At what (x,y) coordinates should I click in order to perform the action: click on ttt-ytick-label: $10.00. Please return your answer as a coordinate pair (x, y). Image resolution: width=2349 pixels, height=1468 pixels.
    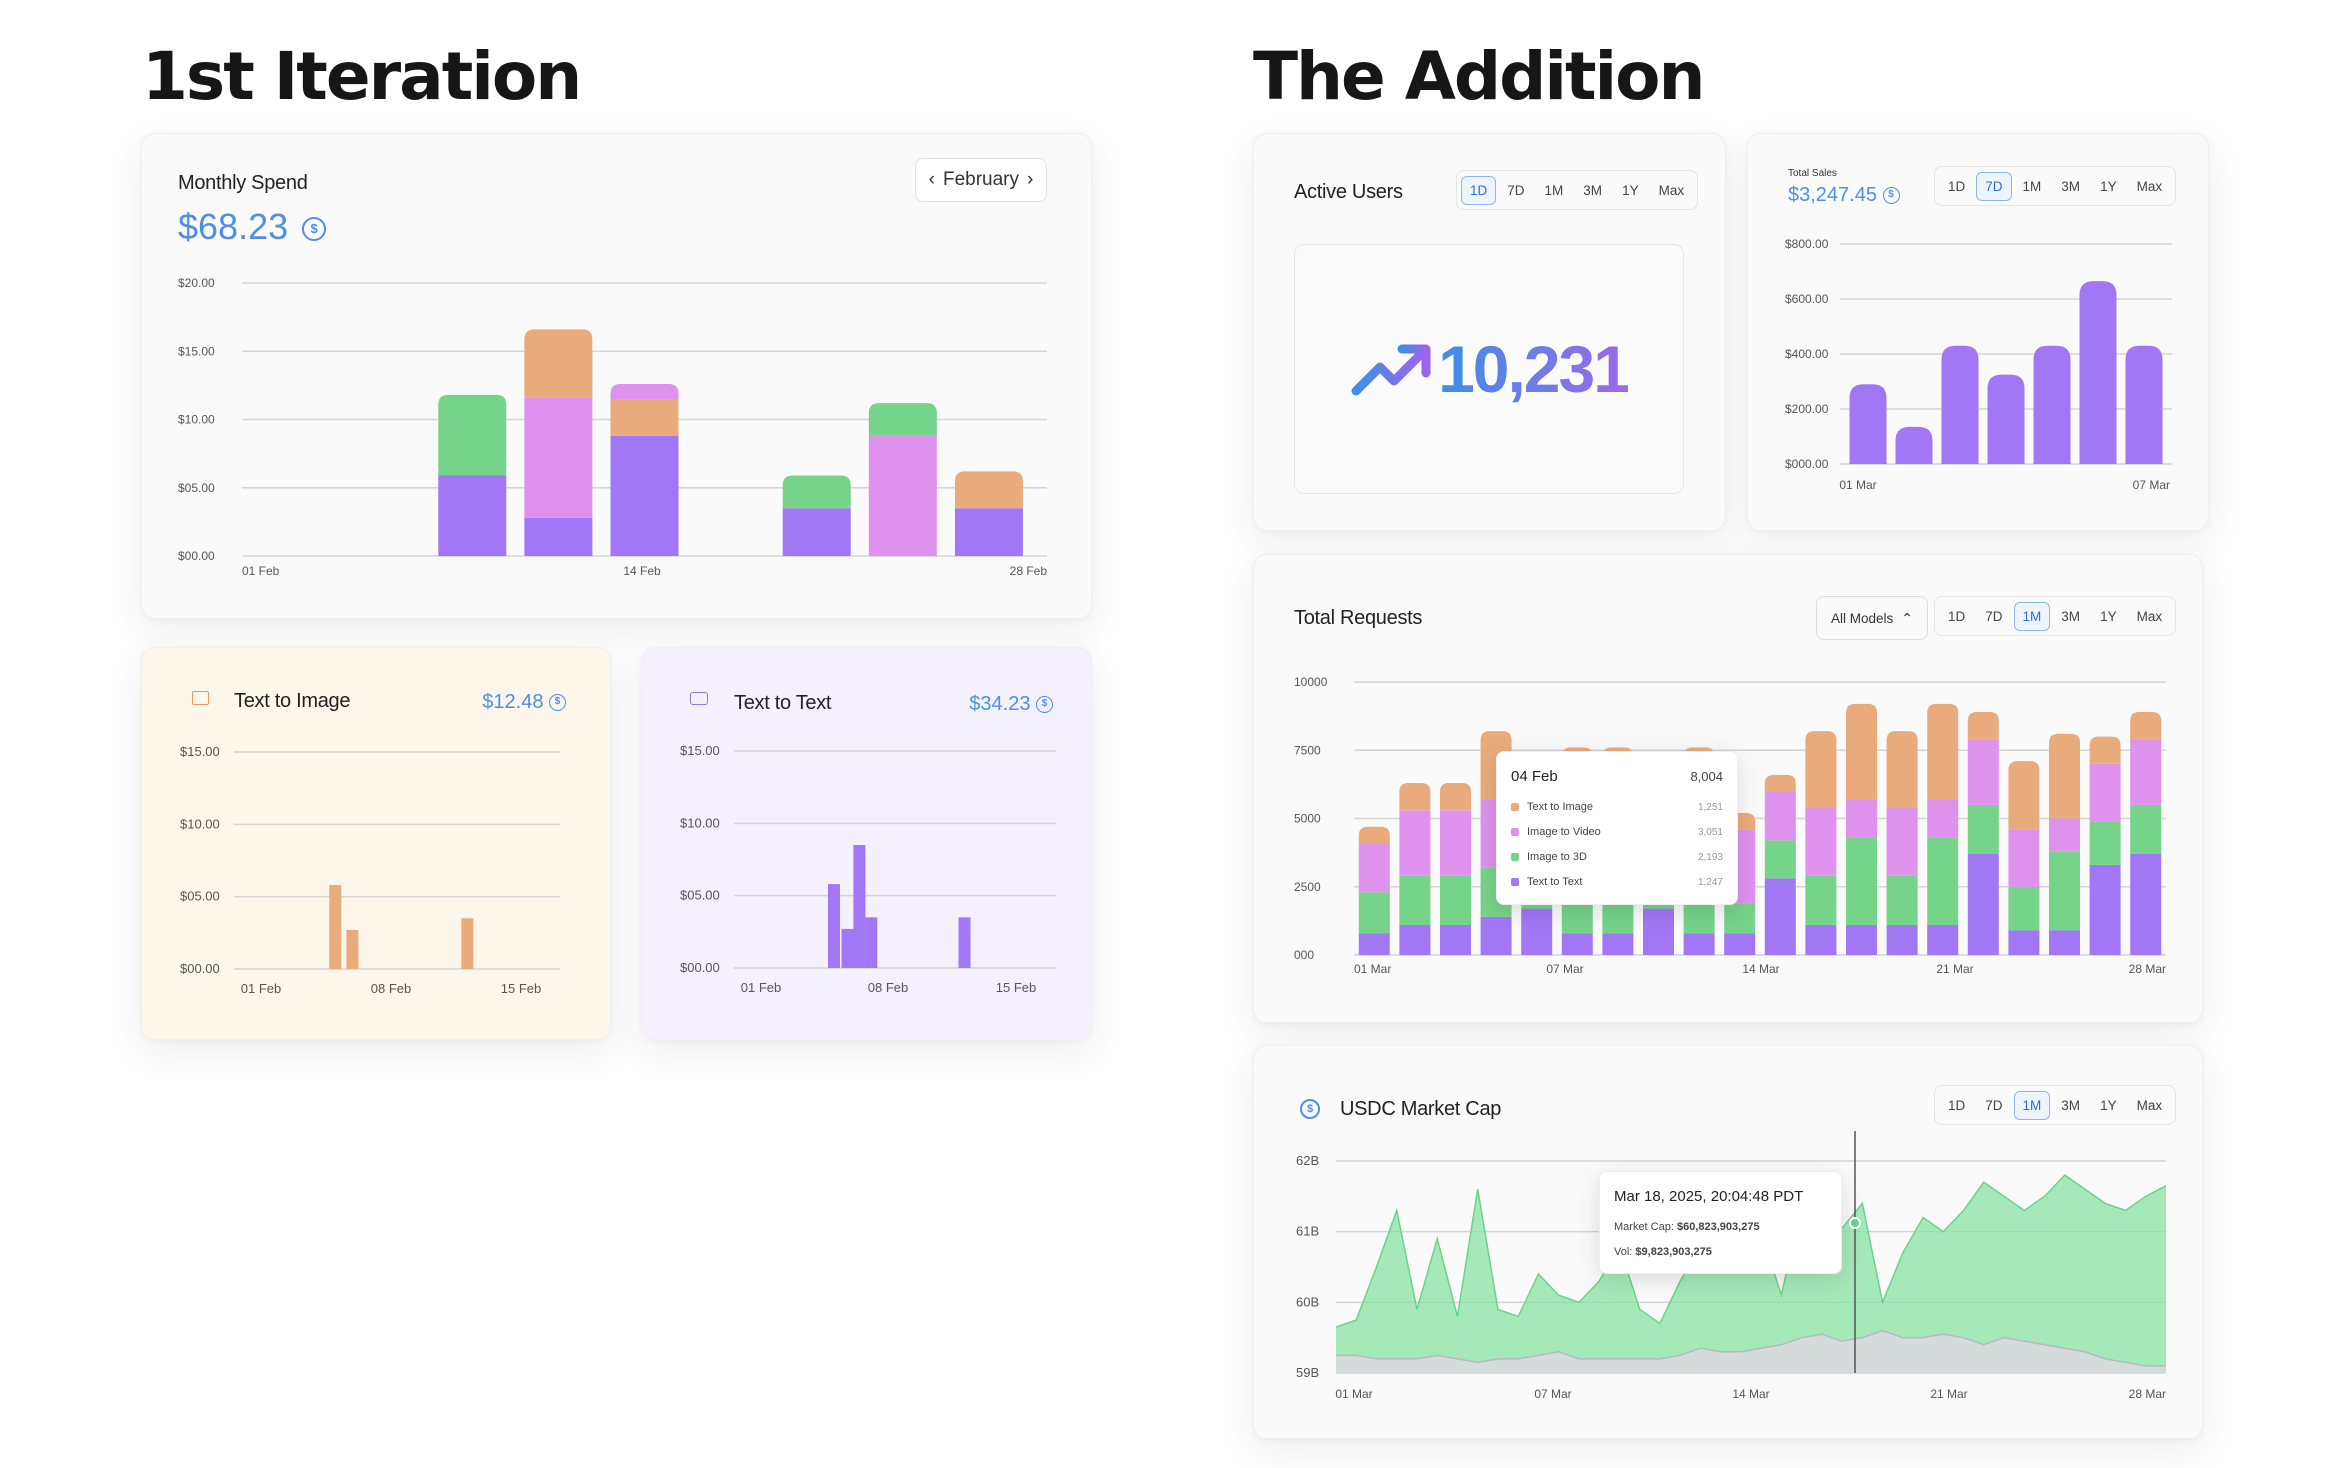
    Looking at the image, I should click on (700, 822).